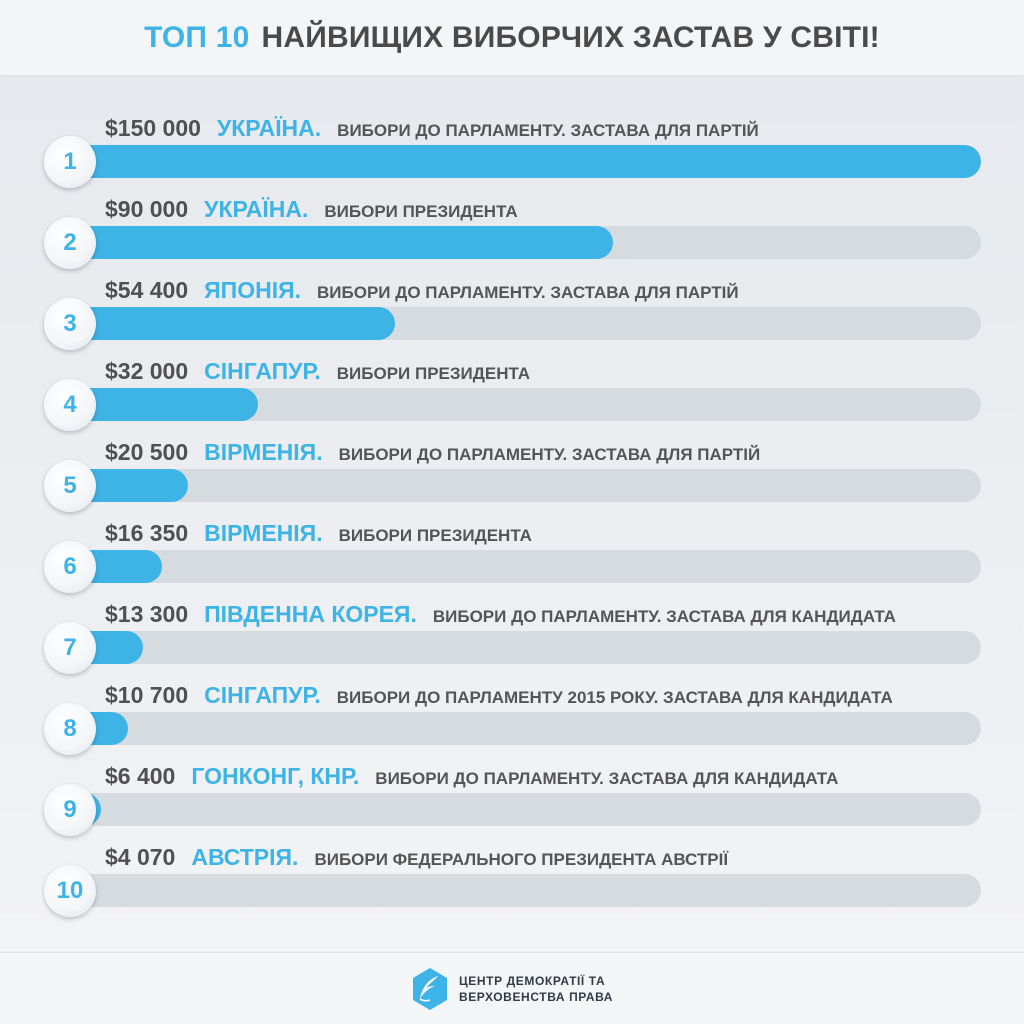  What do you see at coordinates (153, 128) in the screenshot?
I see `data-label-amount: $150 000` at bounding box center [153, 128].